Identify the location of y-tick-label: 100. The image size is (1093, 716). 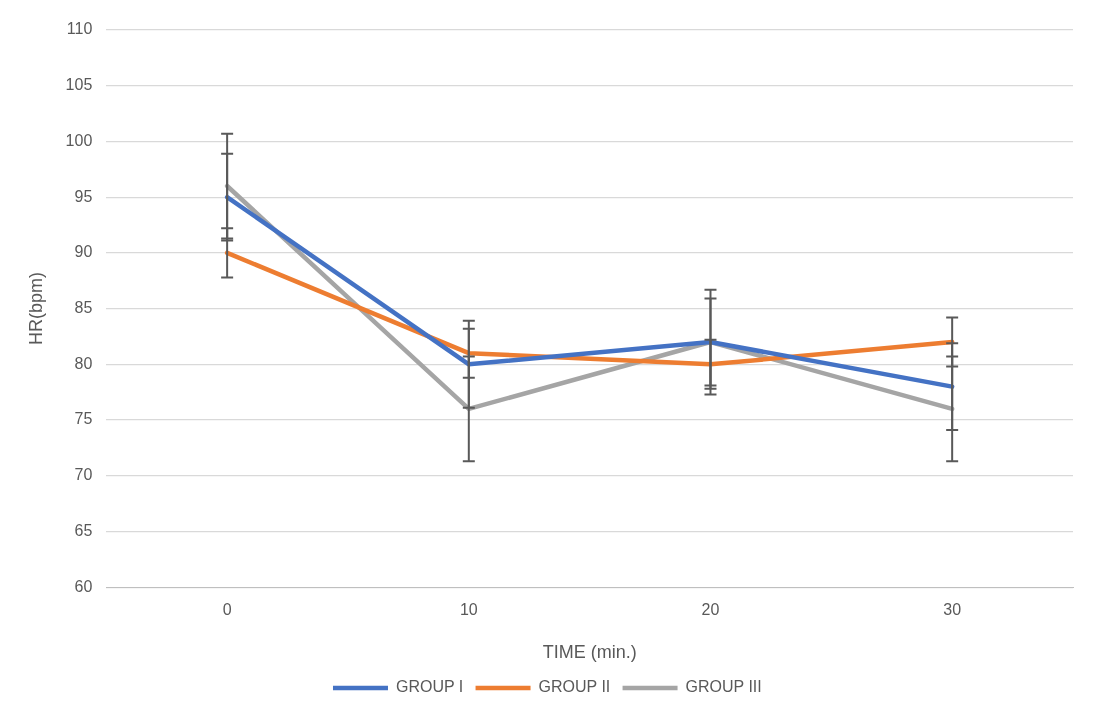
(79, 140).